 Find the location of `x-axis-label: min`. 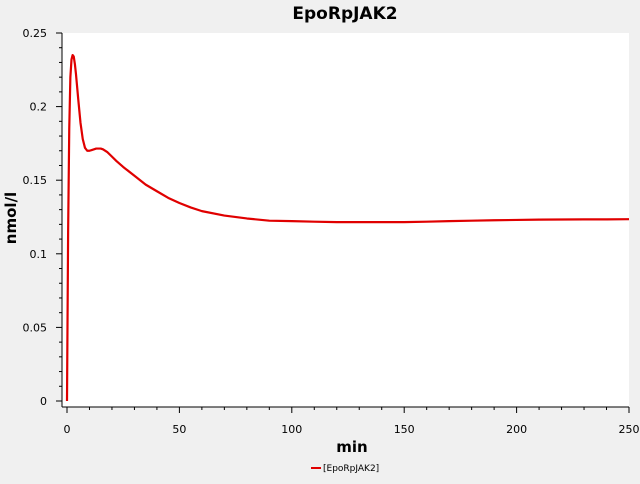

x-axis-label: min is located at coordinates (351, 447).